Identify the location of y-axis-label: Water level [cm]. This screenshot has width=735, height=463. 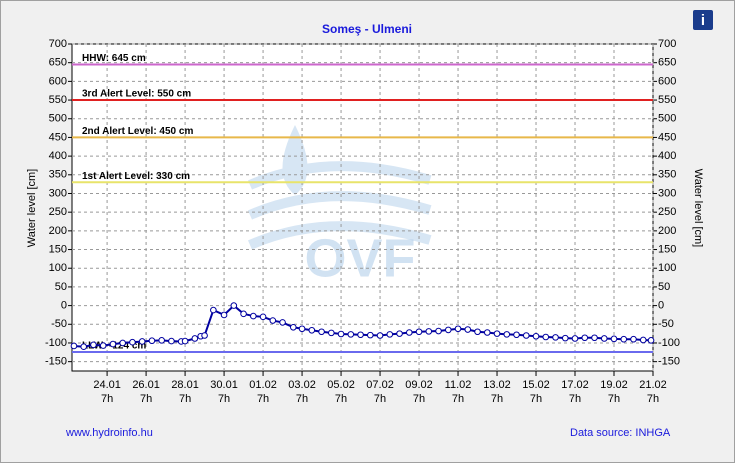
(32, 208).